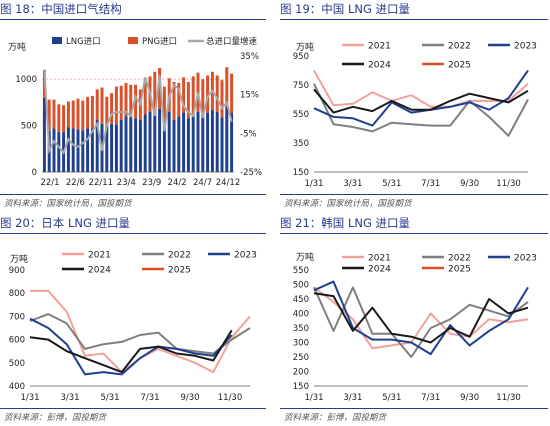 The image size is (550, 426). Describe the element at coordinates (301, 144) in the screenshot. I see `y-tick-label: 350` at that location.